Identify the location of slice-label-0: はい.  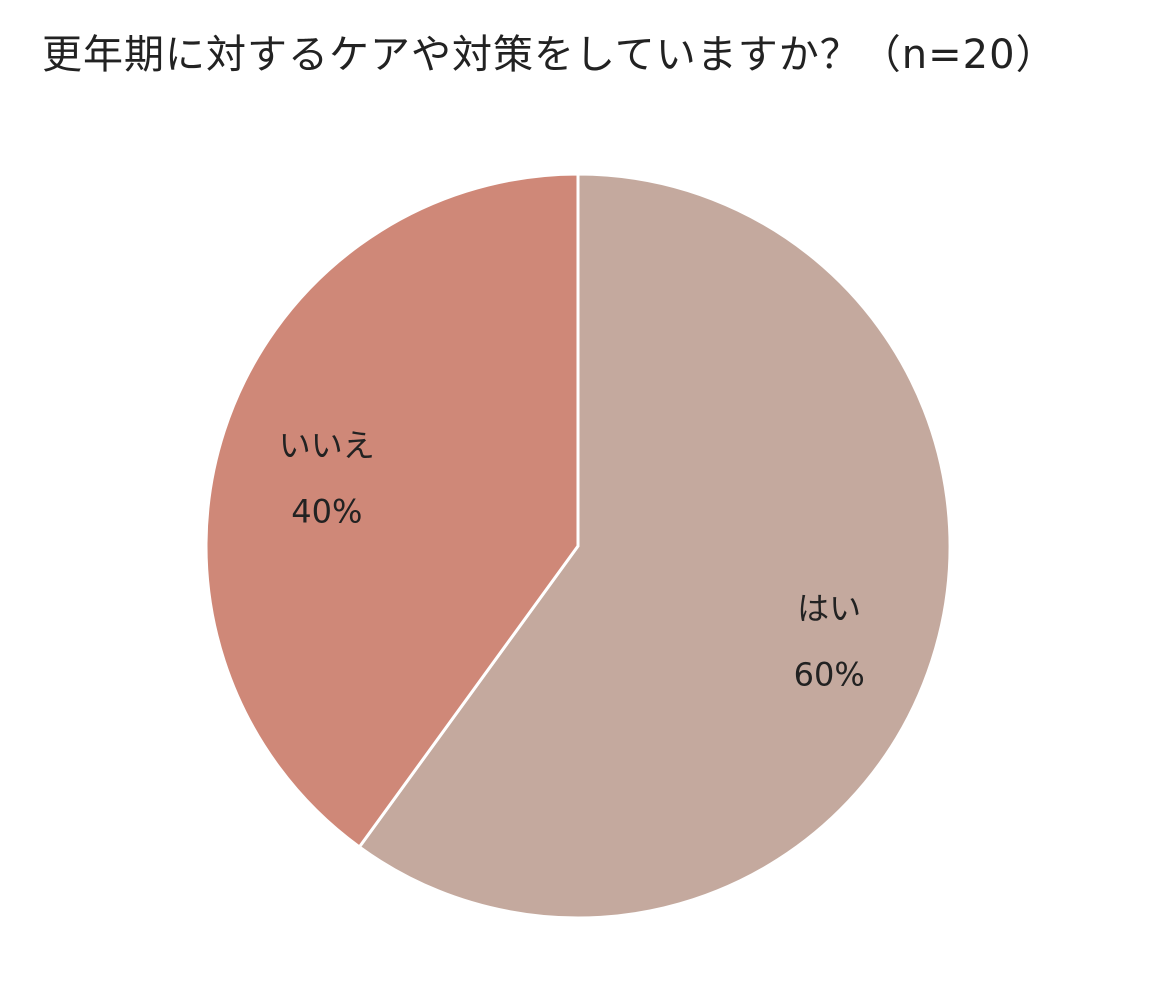
(829, 609).